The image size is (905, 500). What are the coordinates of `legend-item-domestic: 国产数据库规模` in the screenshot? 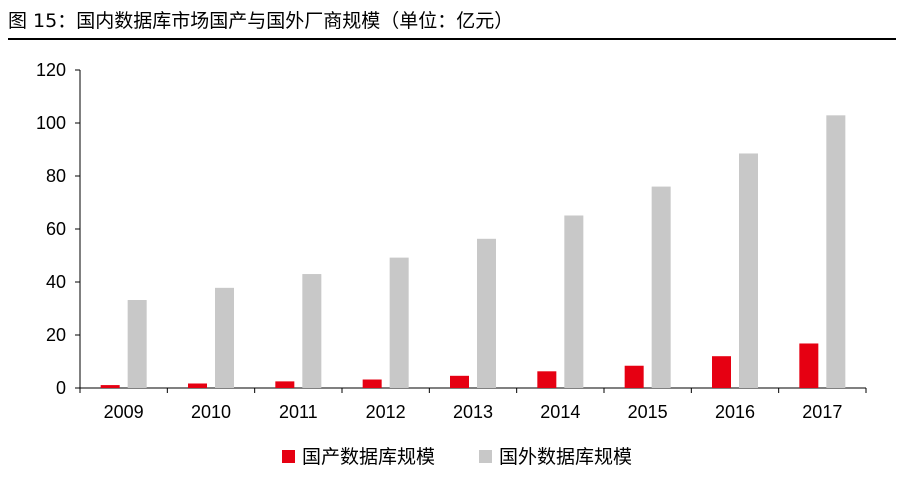 It's located at (358, 457).